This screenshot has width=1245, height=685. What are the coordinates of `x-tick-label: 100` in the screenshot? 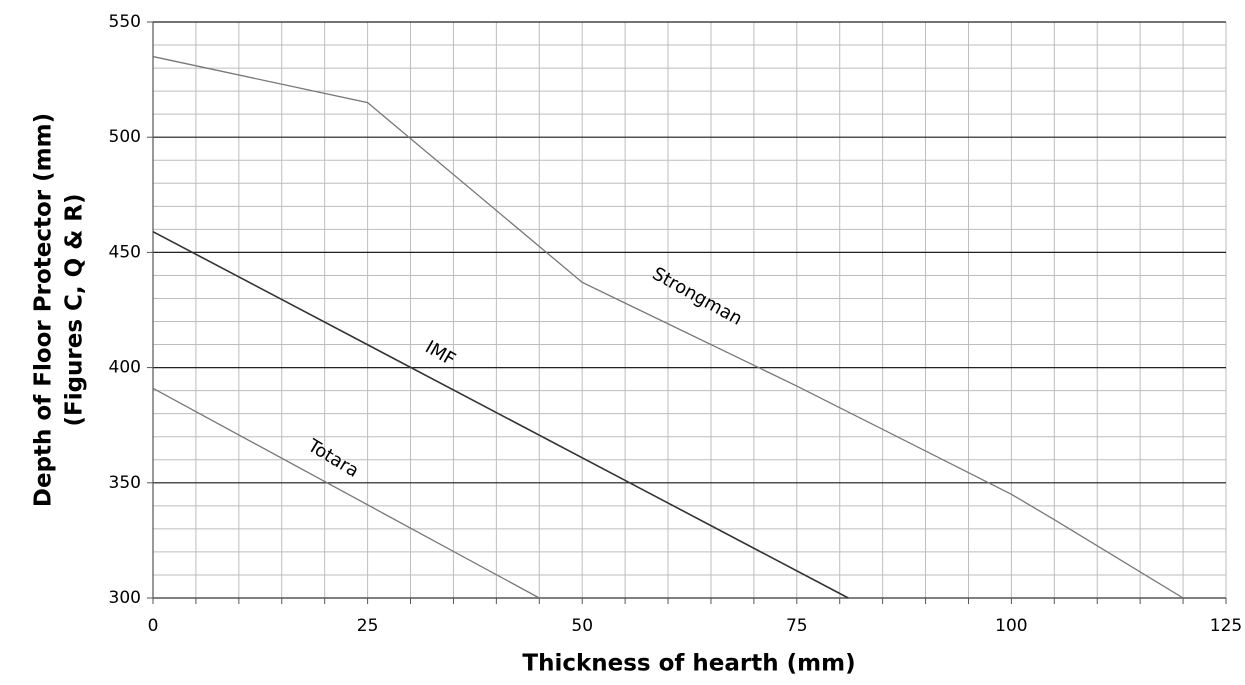 It's located at (1011, 626).